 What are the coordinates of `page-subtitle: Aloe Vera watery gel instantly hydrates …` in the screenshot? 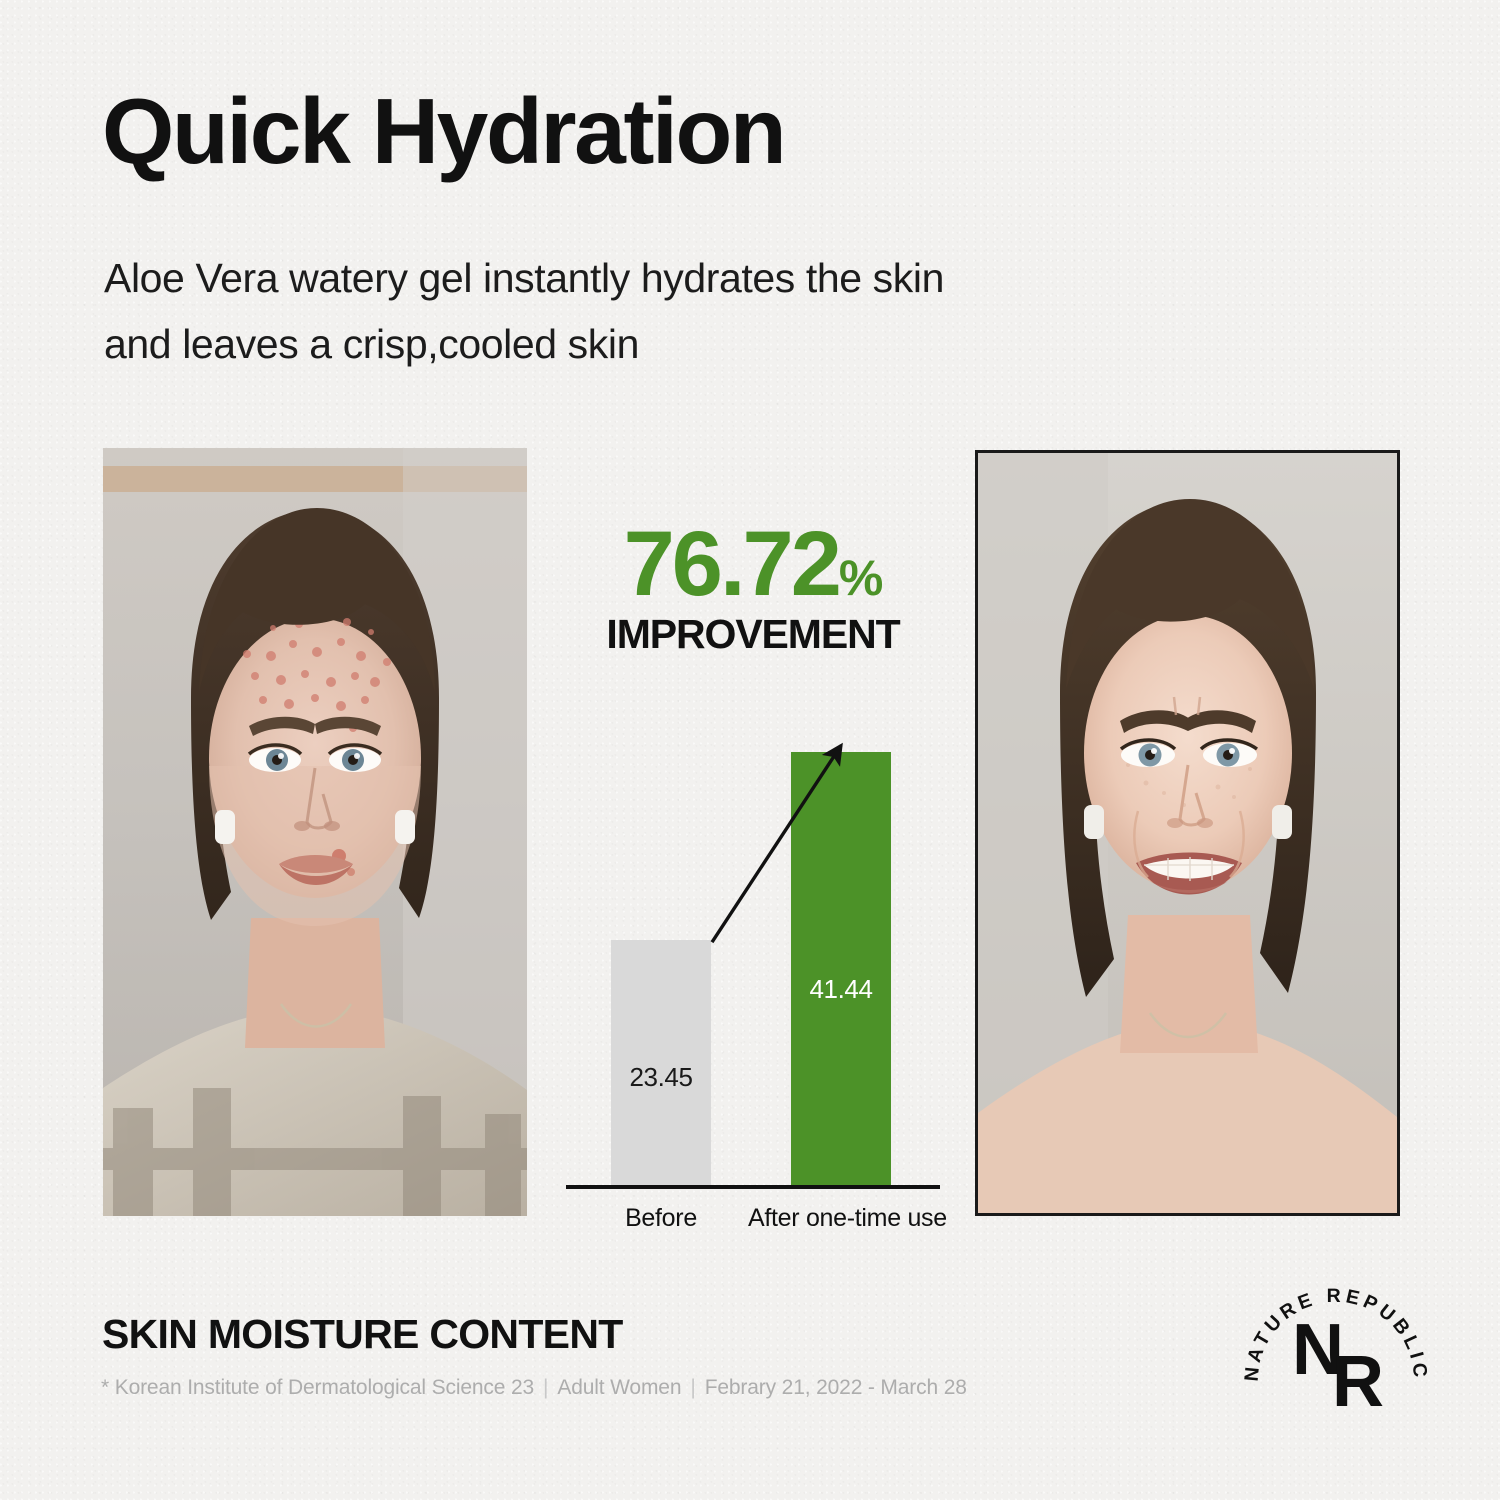 It's located at (524, 311).